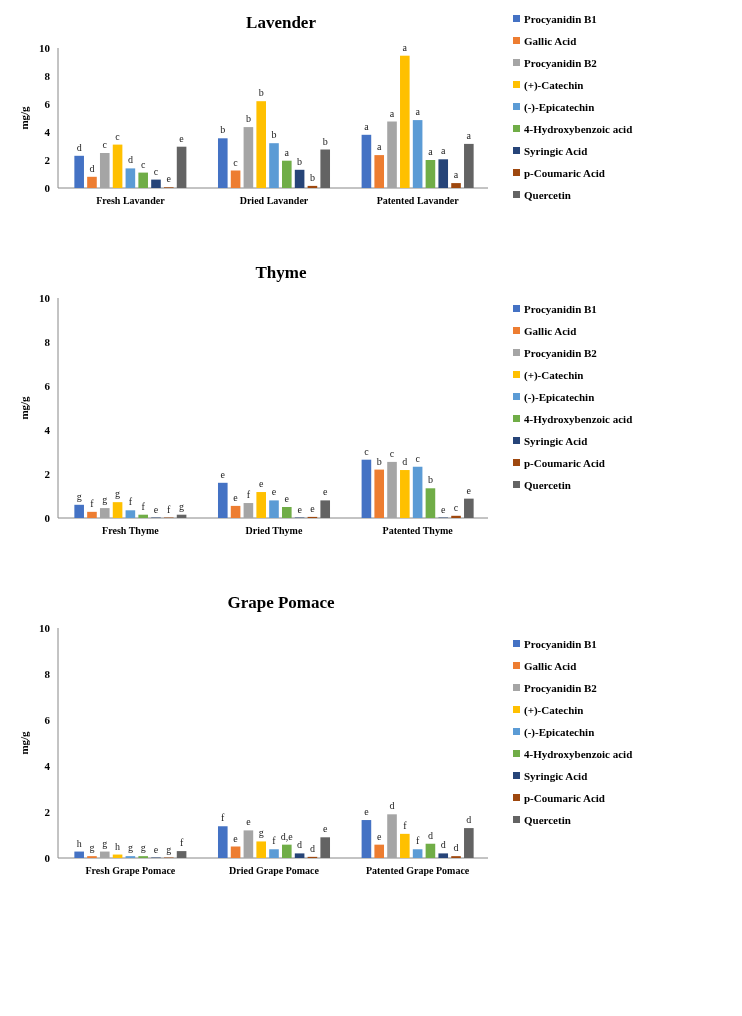 The image size is (742, 1016). What do you see at coordinates (560, 308) in the screenshot?
I see `legend-label: Procyanidin B1` at bounding box center [560, 308].